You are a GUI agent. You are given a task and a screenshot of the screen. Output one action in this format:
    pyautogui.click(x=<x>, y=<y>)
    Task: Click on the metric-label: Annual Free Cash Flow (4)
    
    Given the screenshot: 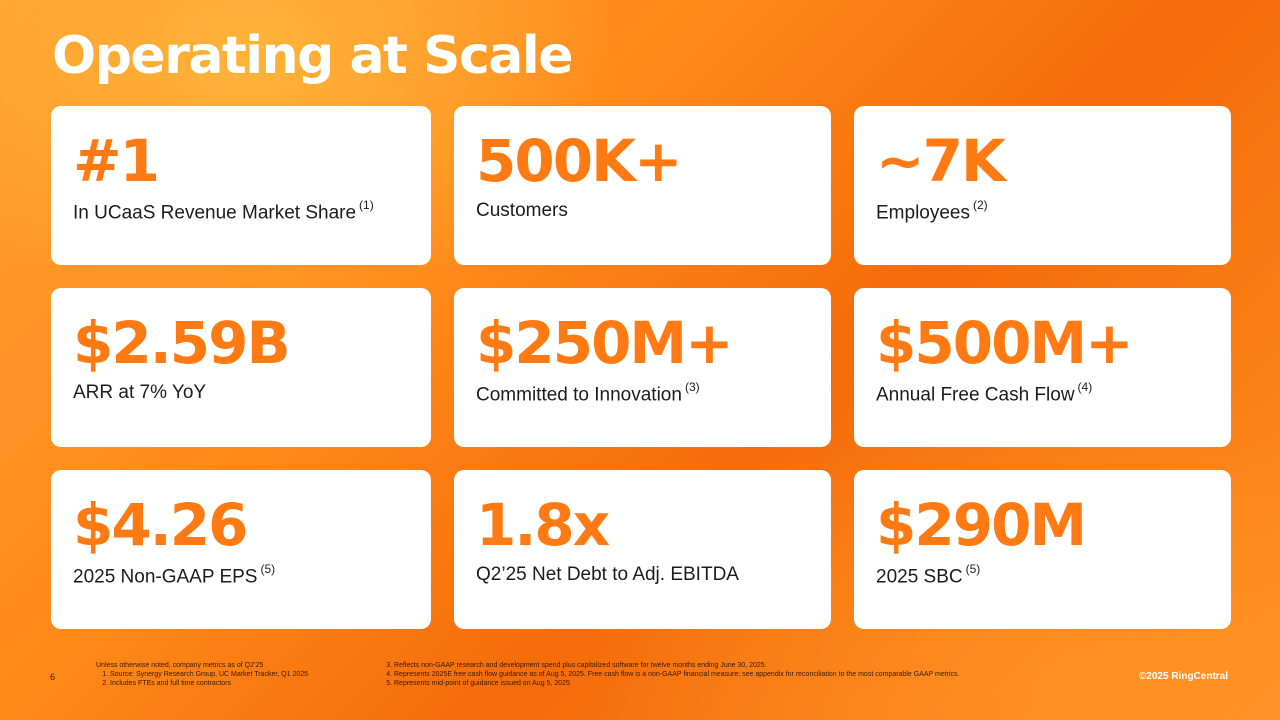 What is the action you would take?
    pyautogui.click(x=984, y=393)
    